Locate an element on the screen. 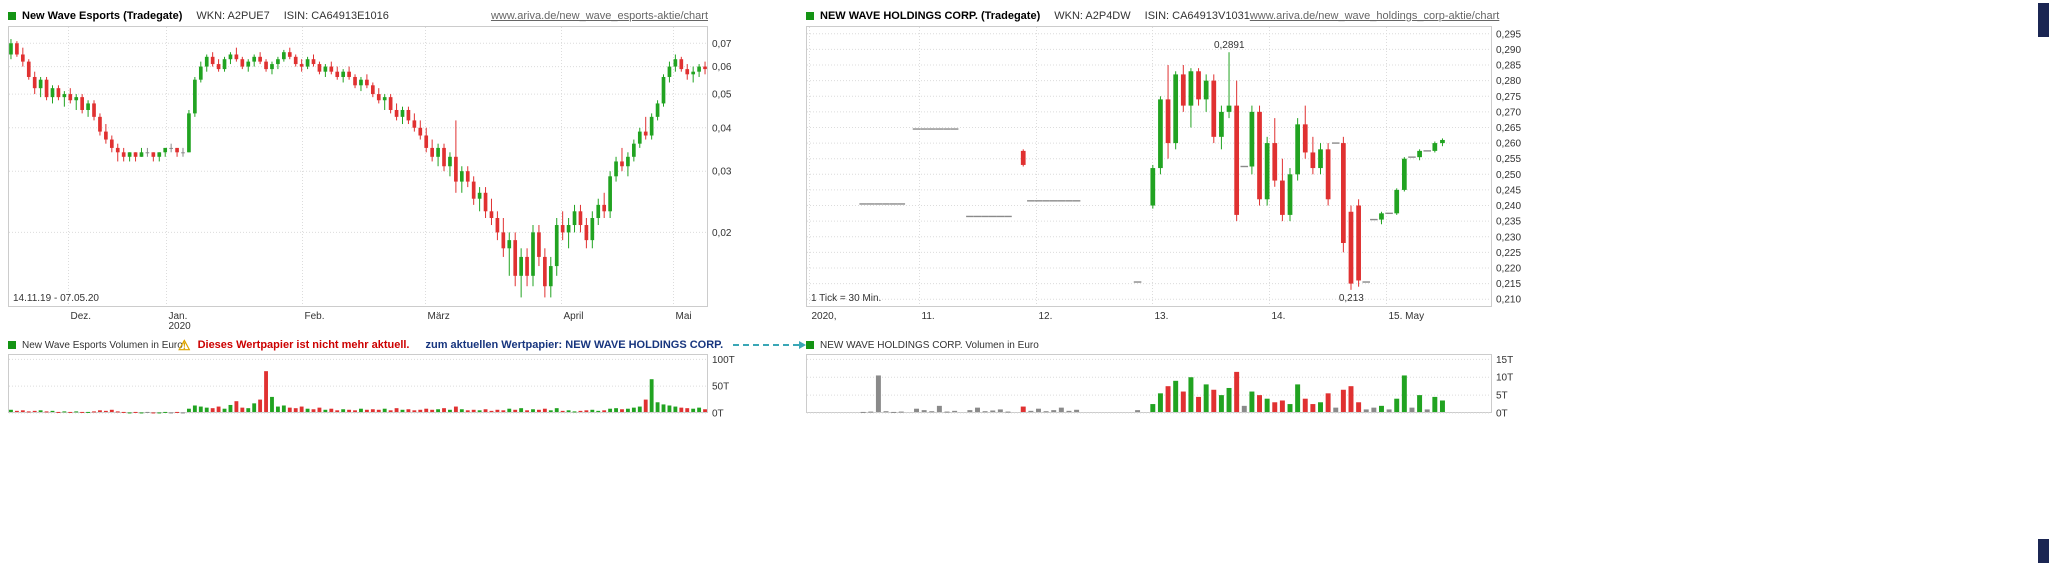 The height and width of the screenshot is (567, 2049). svg-text: 0,230 is located at coordinates (1508, 237).